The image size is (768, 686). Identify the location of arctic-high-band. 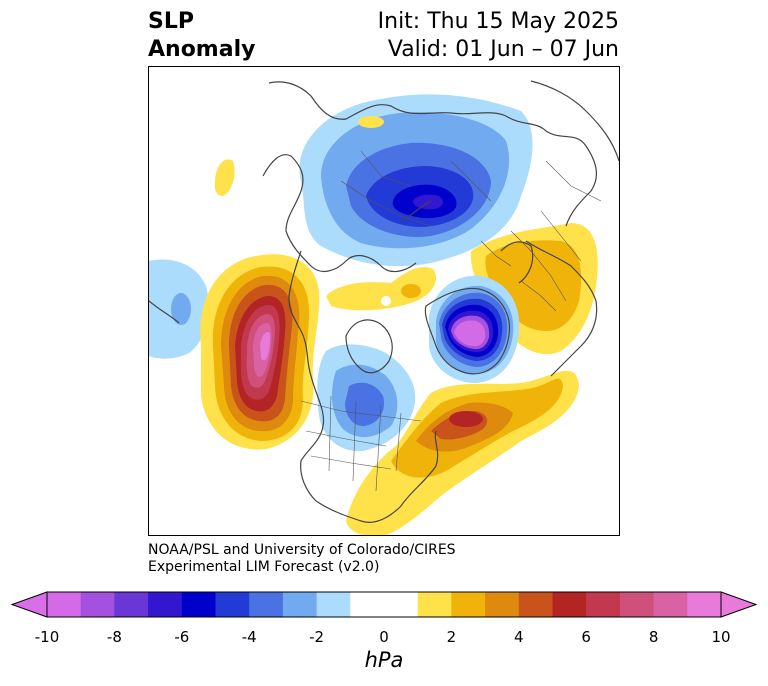
(381, 288).